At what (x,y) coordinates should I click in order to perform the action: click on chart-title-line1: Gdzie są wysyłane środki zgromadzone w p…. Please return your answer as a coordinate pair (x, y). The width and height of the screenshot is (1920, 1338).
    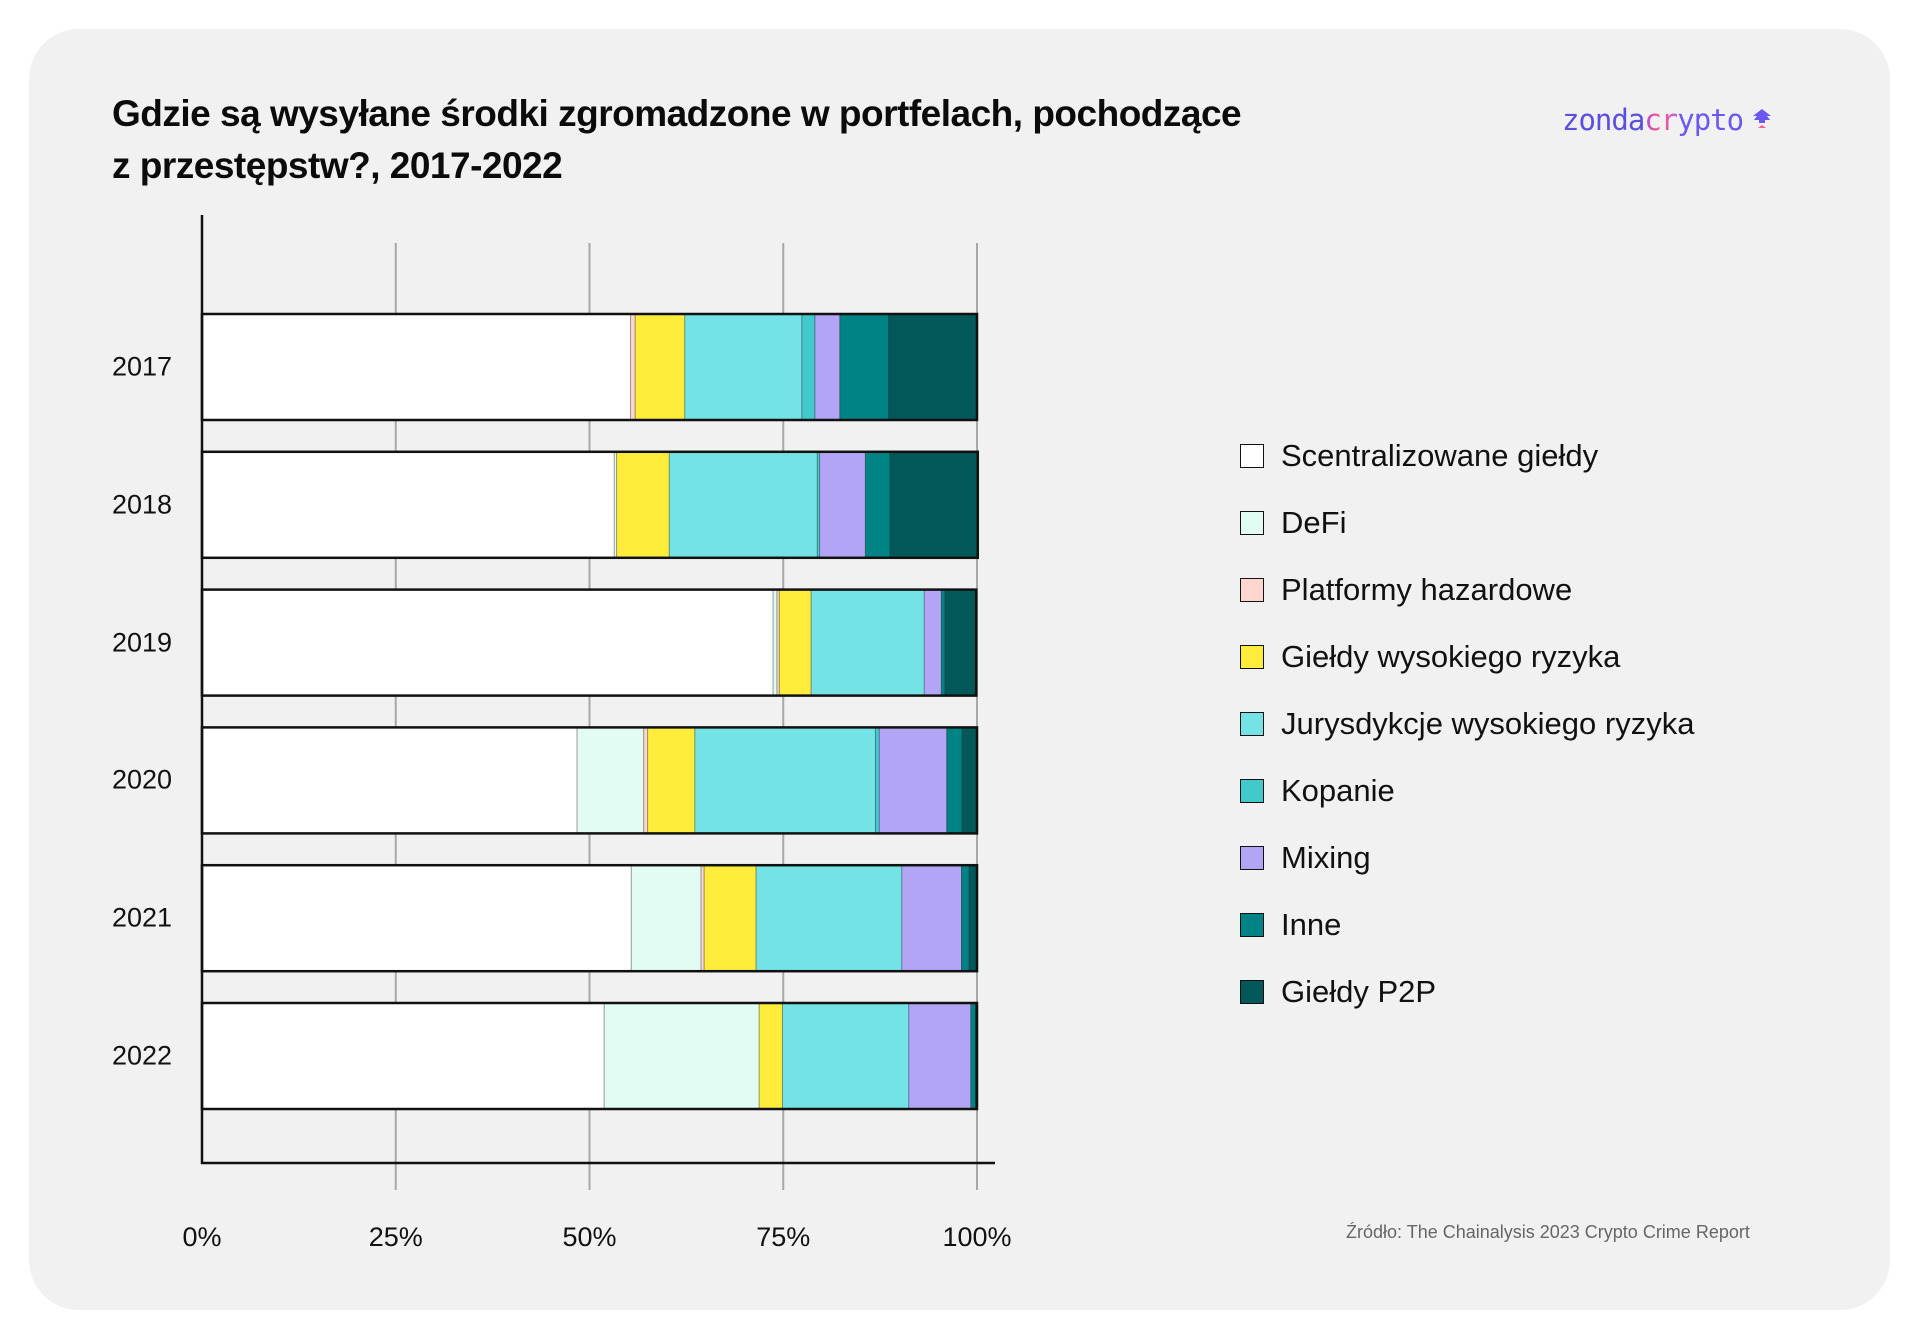
    Looking at the image, I should click on (677, 113).